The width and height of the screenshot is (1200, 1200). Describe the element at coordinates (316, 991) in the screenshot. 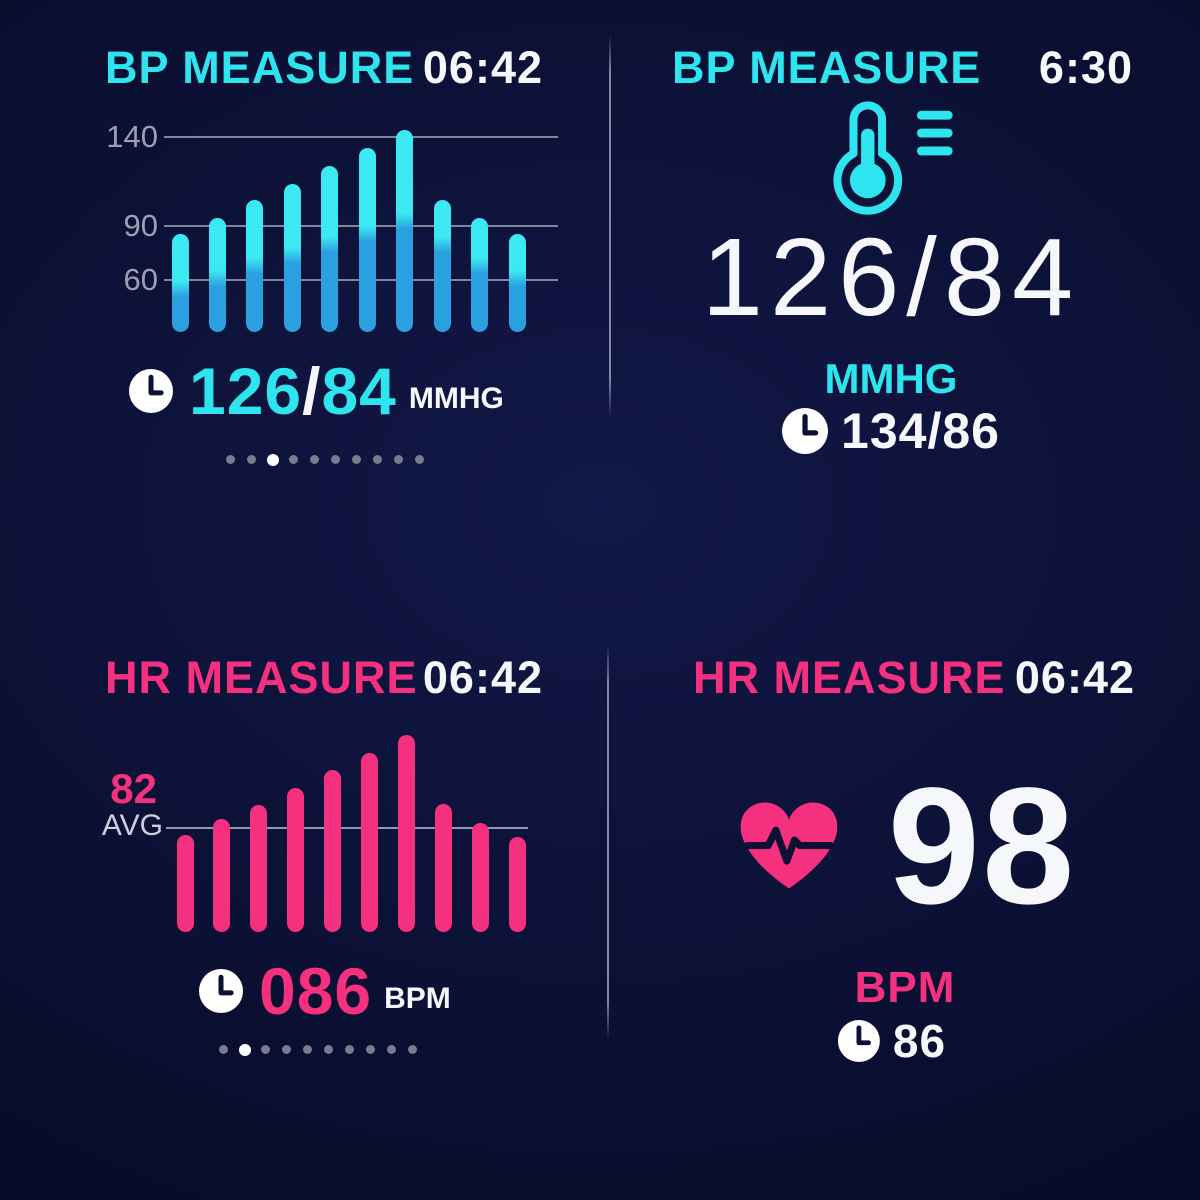

I see `hr-value: 086` at that location.